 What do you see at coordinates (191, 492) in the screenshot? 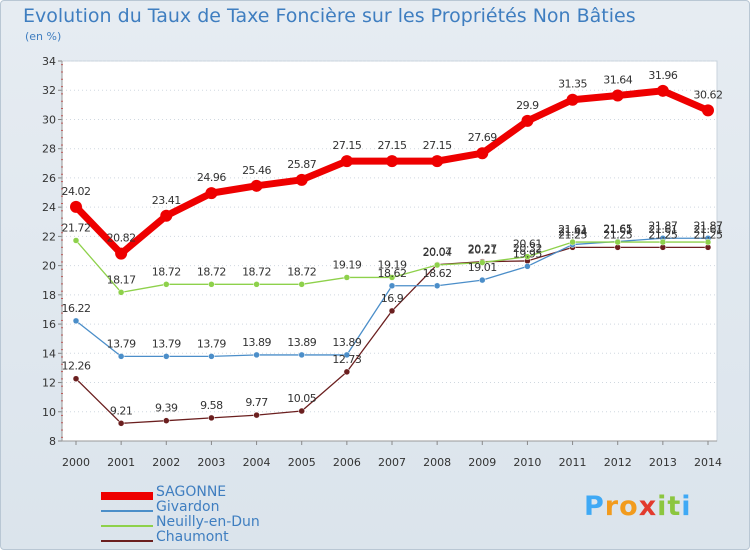
I see `legend-label: SAGONNE` at bounding box center [191, 492].